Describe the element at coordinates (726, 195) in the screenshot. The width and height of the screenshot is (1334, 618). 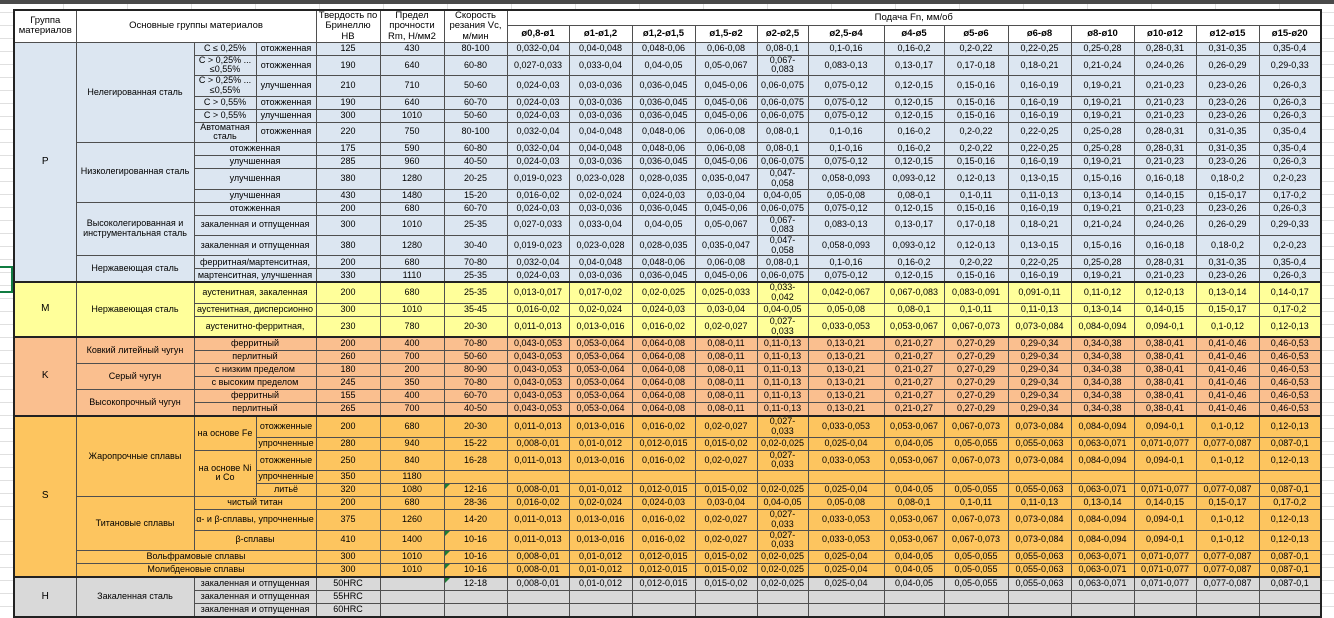
I see `feed-cell: 0,03-0,04` at that location.